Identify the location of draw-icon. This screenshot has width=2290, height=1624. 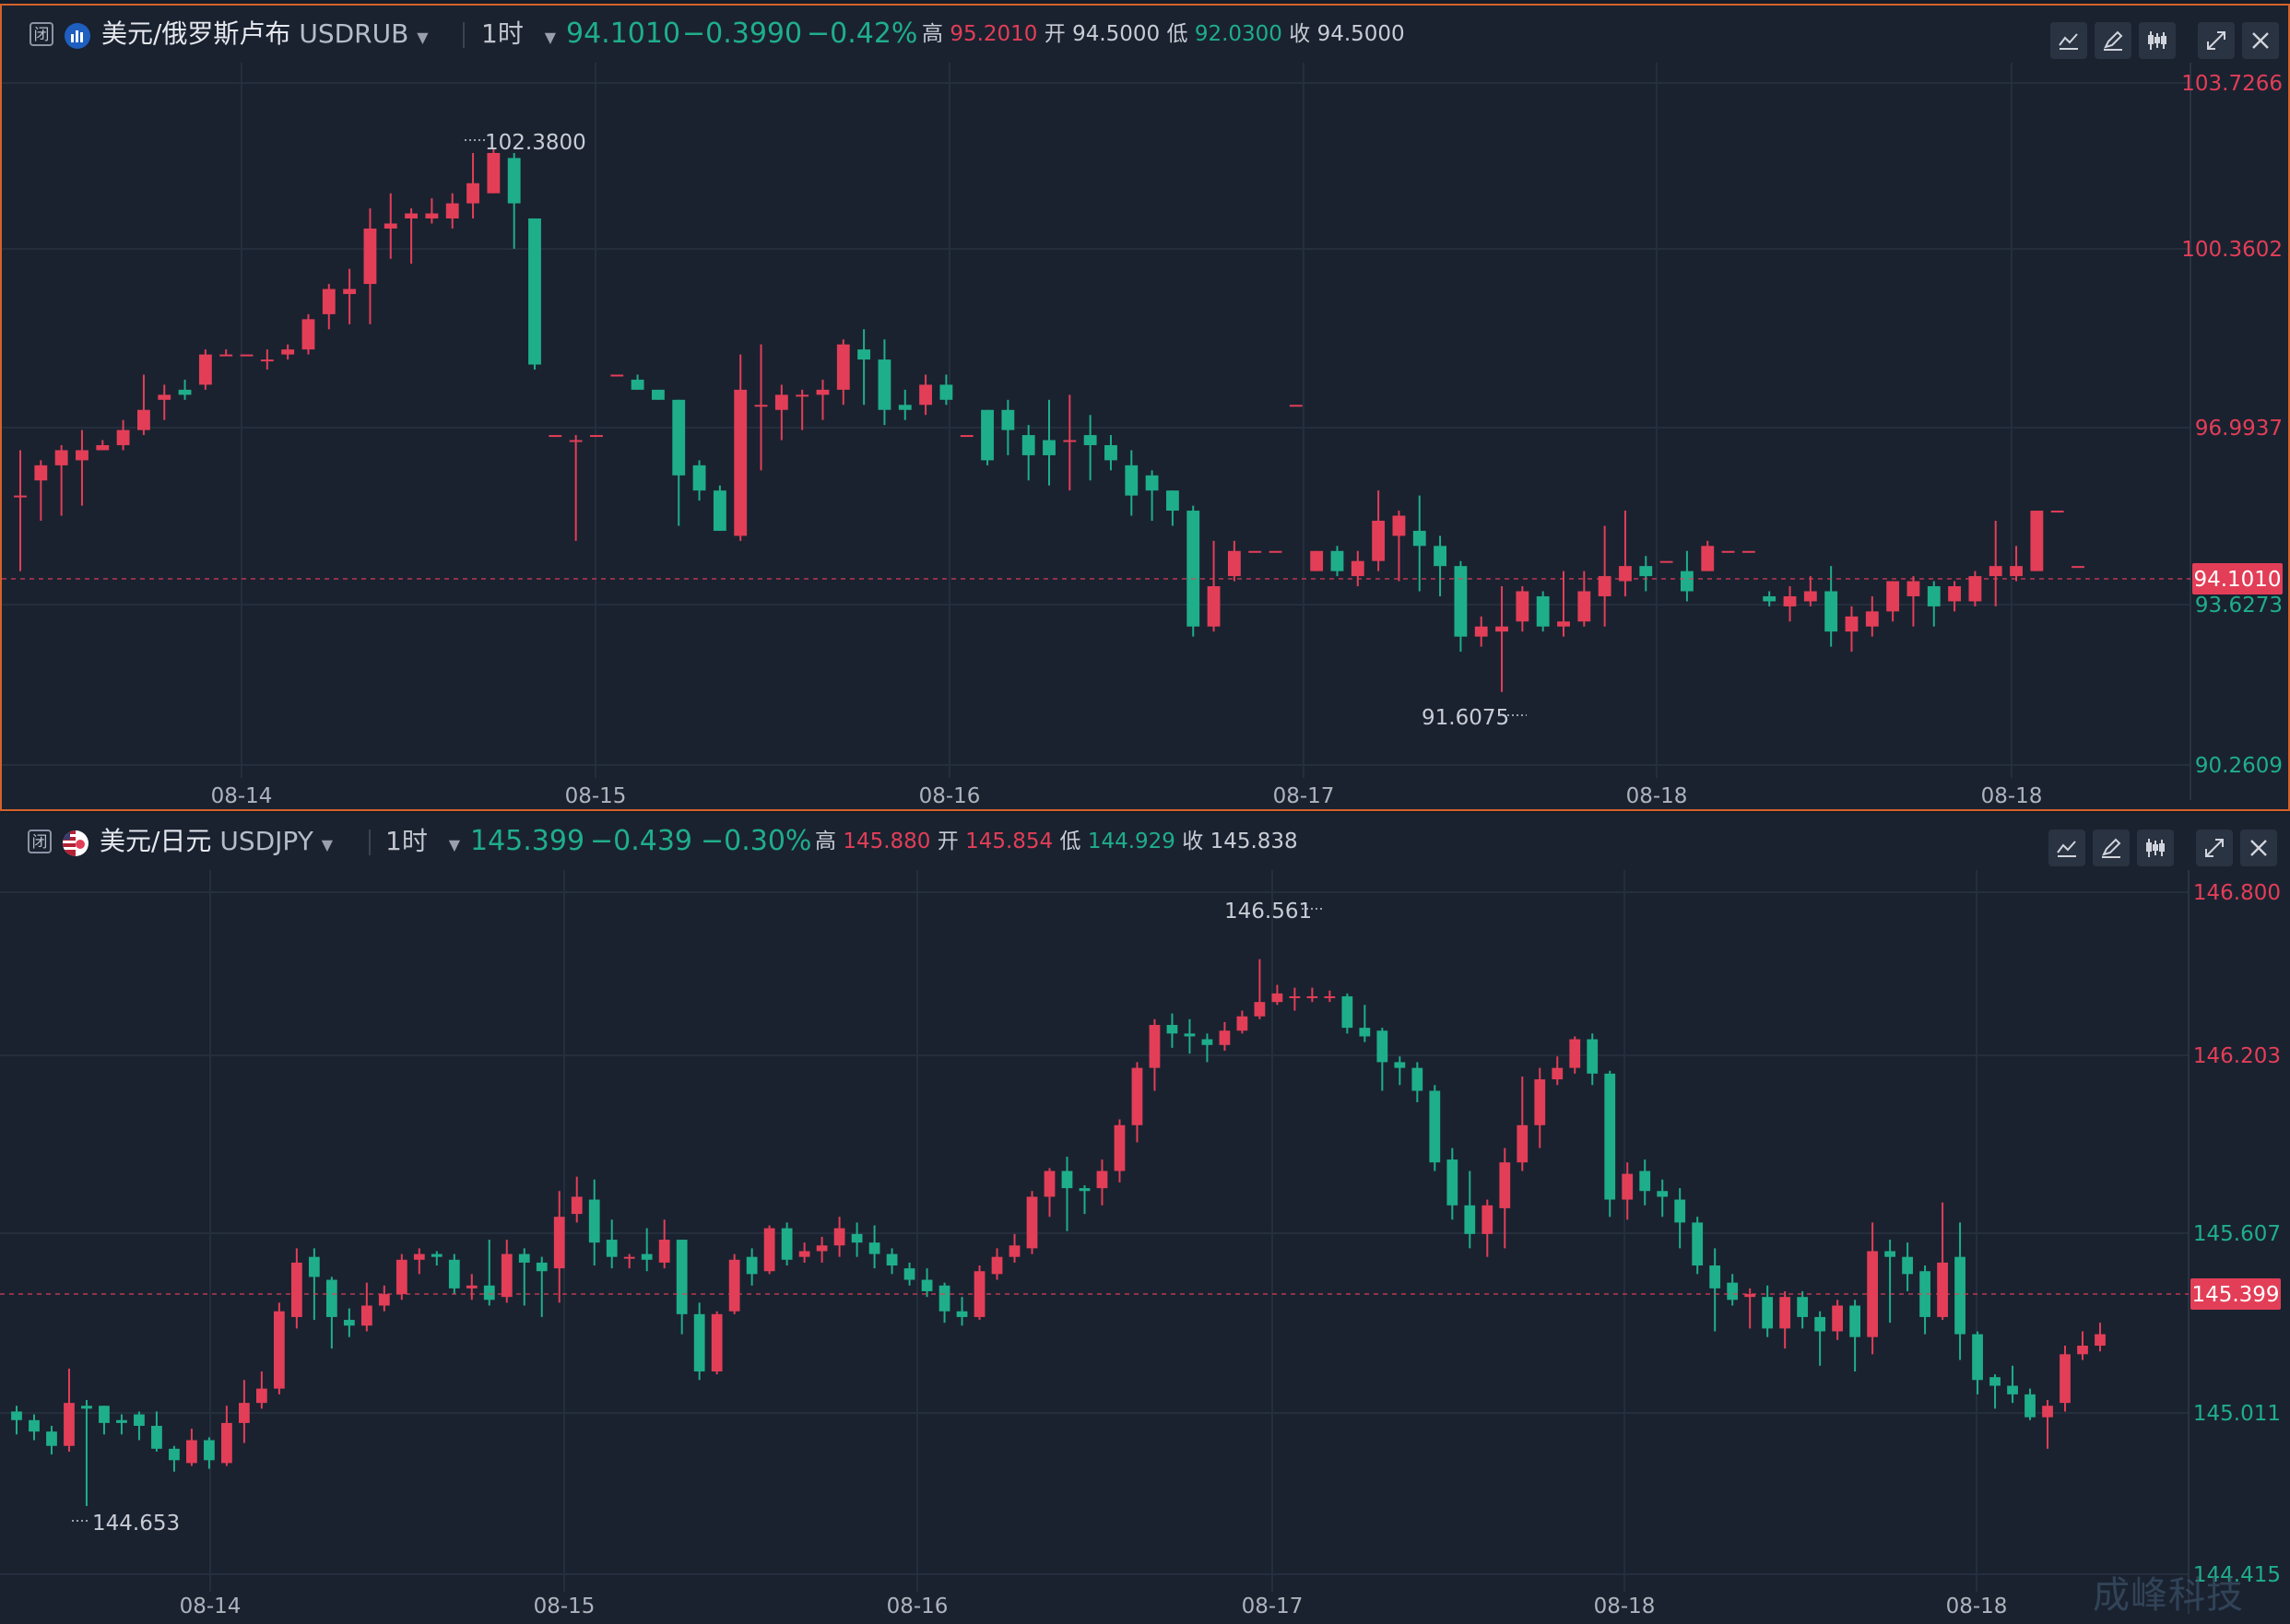
(2113, 40).